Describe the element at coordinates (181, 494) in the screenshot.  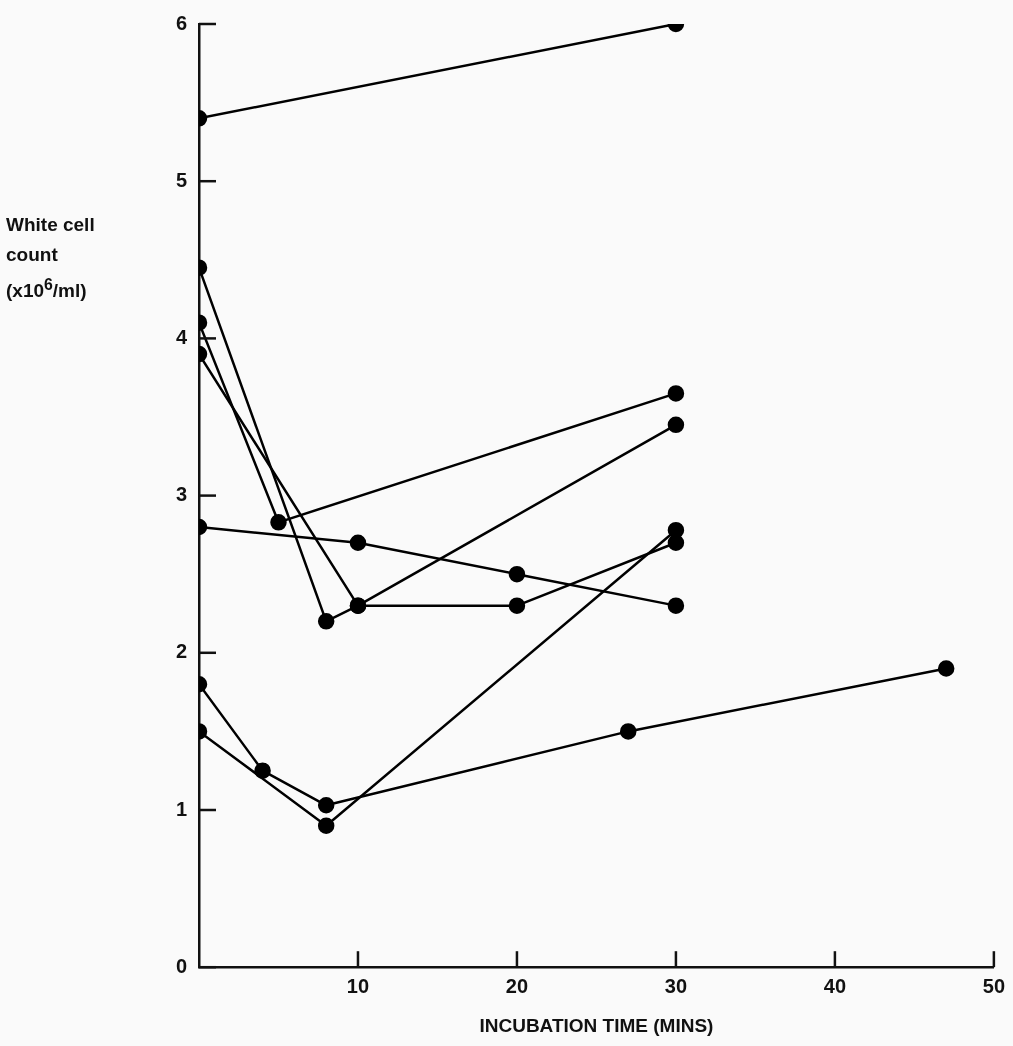
I see `y-tick-label: 3` at that location.